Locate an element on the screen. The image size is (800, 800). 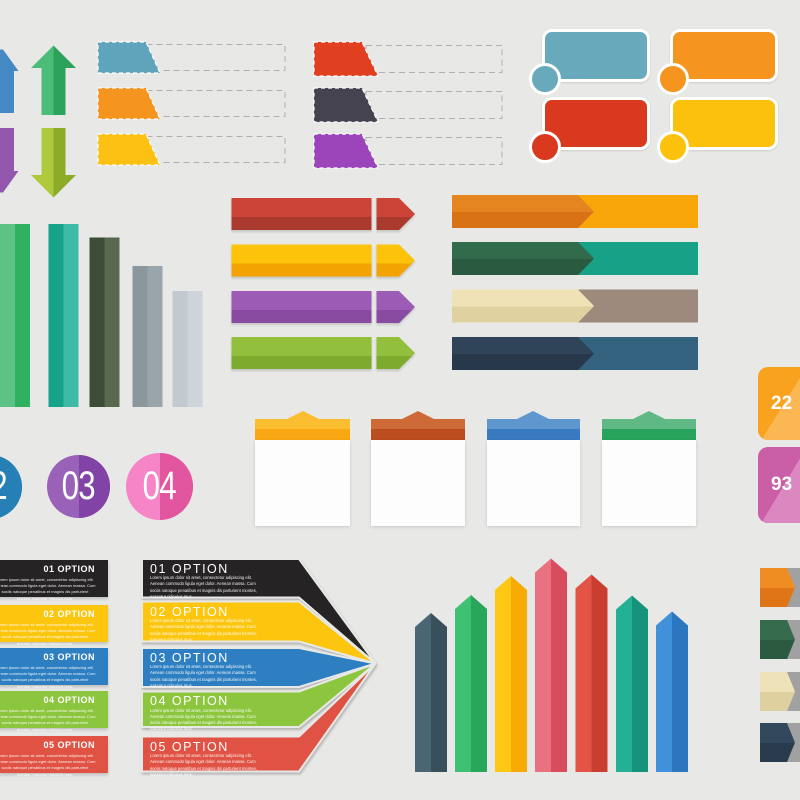
pencil-arrows is located at coordinates (551, 665).